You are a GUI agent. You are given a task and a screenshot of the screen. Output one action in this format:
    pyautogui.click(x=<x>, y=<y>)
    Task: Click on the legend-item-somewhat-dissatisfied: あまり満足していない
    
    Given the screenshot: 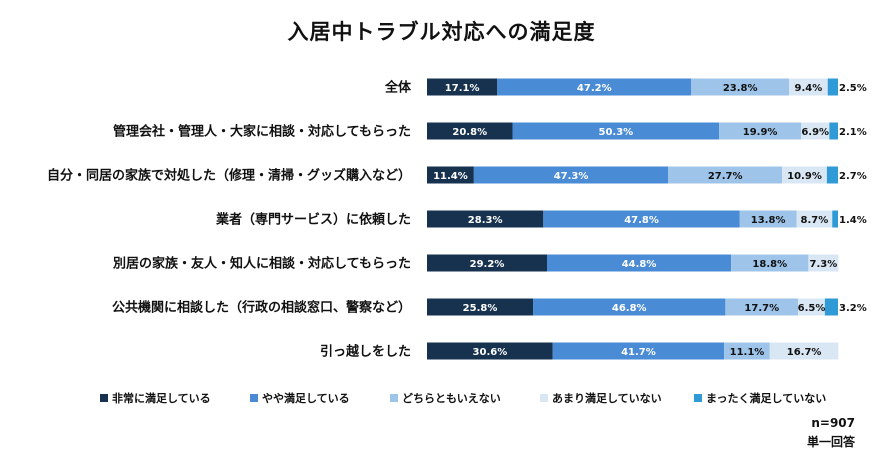 What is the action you would take?
    pyautogui.click(x=601, y=398)
    